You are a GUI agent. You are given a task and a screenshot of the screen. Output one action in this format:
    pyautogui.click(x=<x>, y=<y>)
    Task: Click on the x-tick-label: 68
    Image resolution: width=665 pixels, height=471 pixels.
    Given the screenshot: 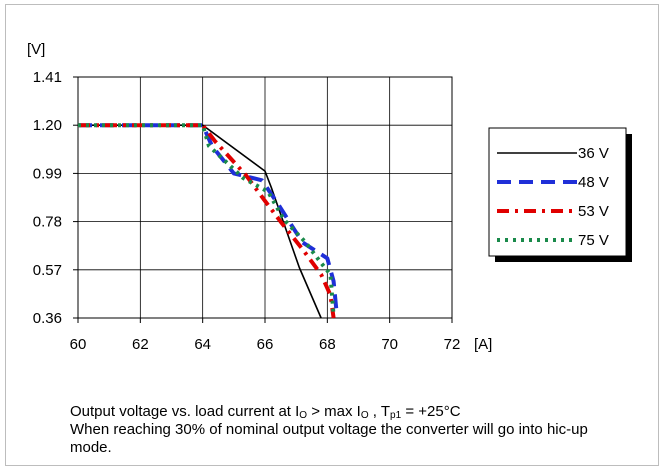 What is the action you would take?
    pyautogui.click(x=327, y=344)
    